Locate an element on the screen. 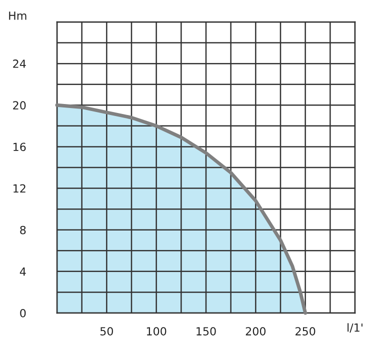 This screenshot has height=349, width=368. y-tick-label: 4 is located at coordinates (23, 272).